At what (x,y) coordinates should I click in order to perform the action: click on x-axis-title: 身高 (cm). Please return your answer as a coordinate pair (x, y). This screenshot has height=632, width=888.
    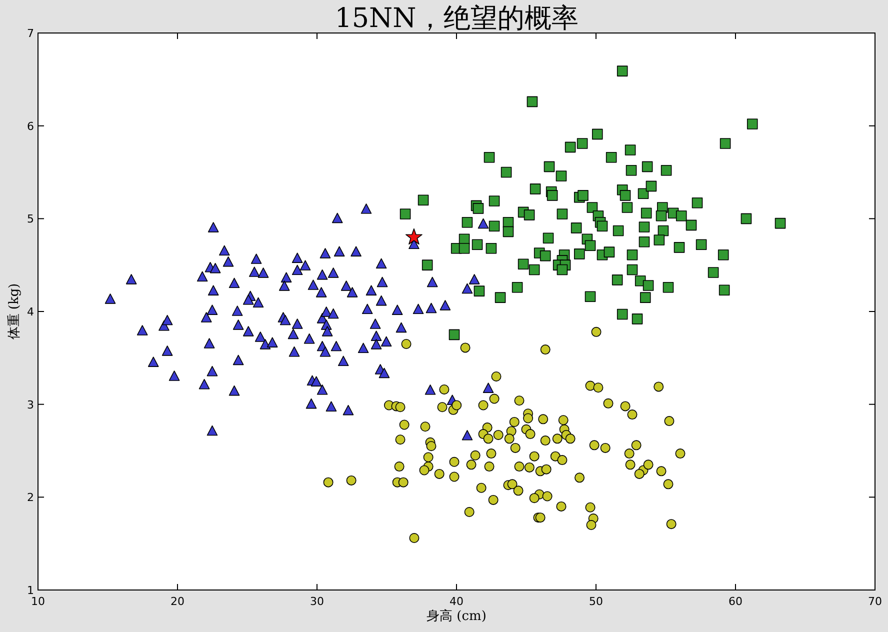
    Looking at the image, I should click on (456, 616).